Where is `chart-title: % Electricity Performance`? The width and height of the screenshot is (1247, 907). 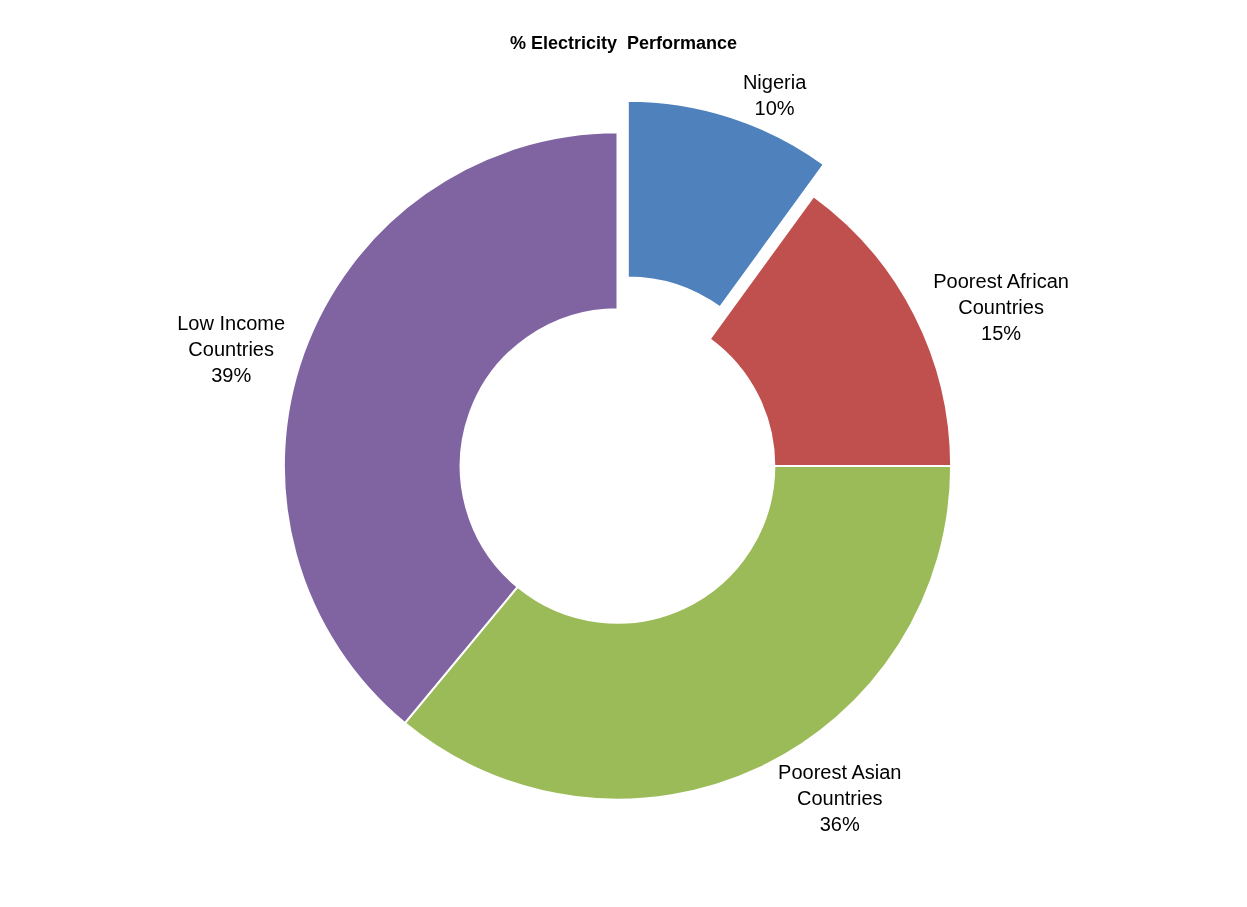
chart-title: % Electricity Performance is located at coordinates (623, 42).